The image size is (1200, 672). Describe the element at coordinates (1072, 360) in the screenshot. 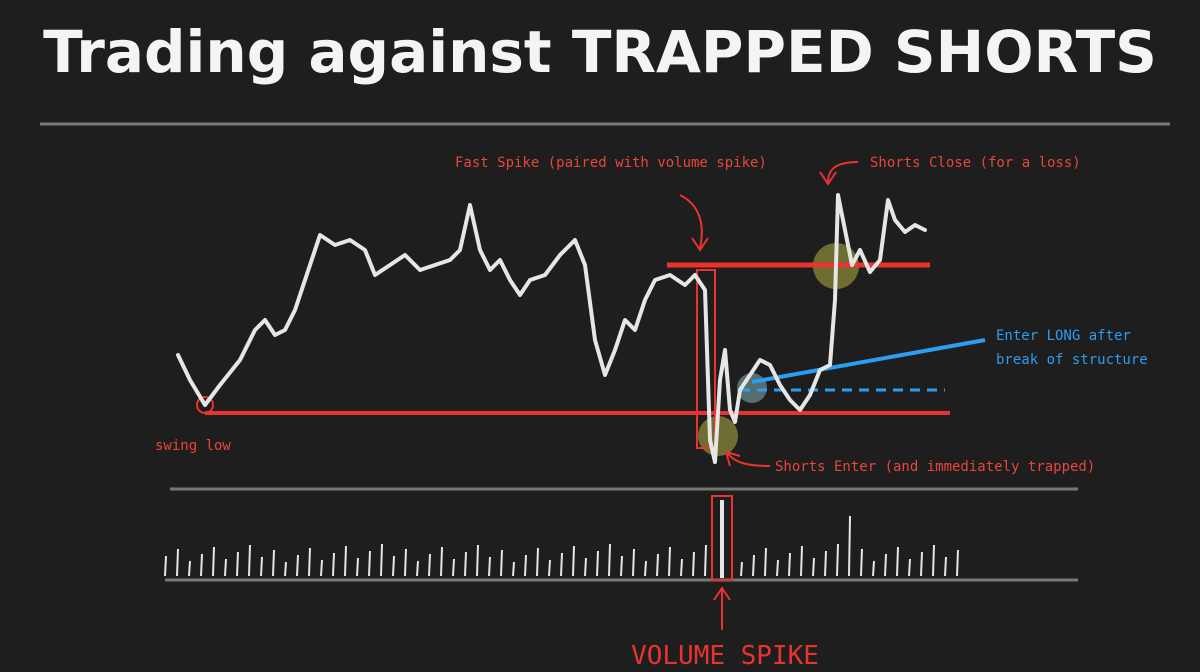

I see `annotation: break of structure` at that location.